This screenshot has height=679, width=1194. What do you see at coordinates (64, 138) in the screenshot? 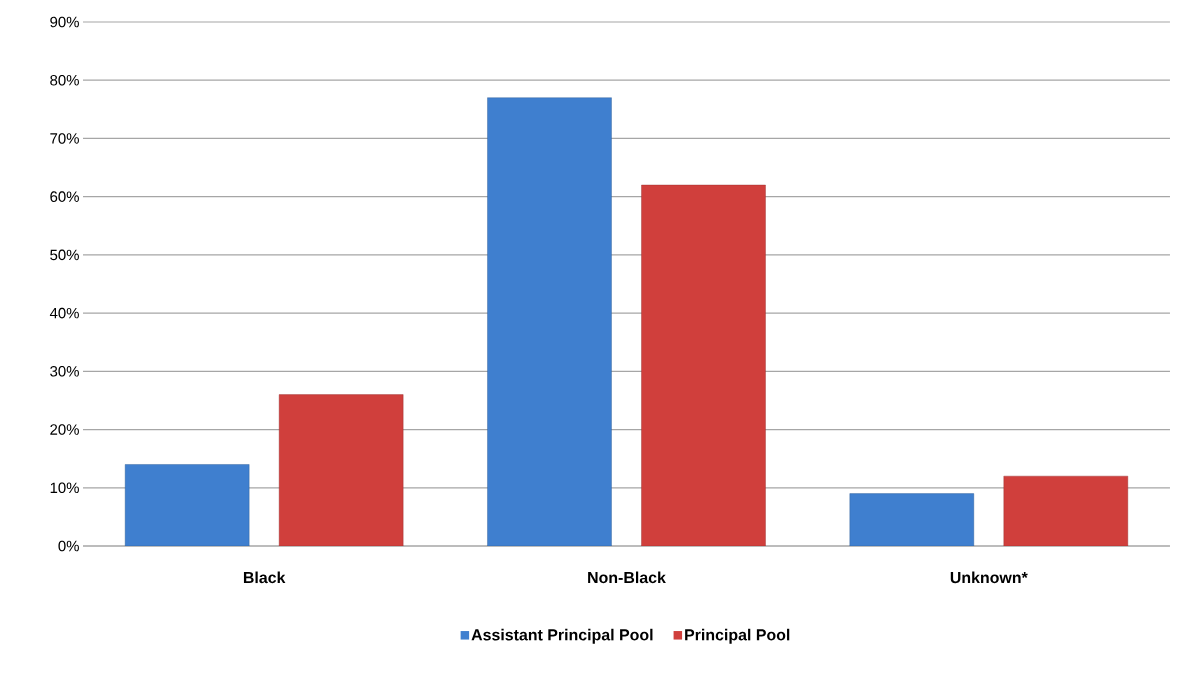
I see `y-tick-label: 70%` at bounding box center [64, 138].